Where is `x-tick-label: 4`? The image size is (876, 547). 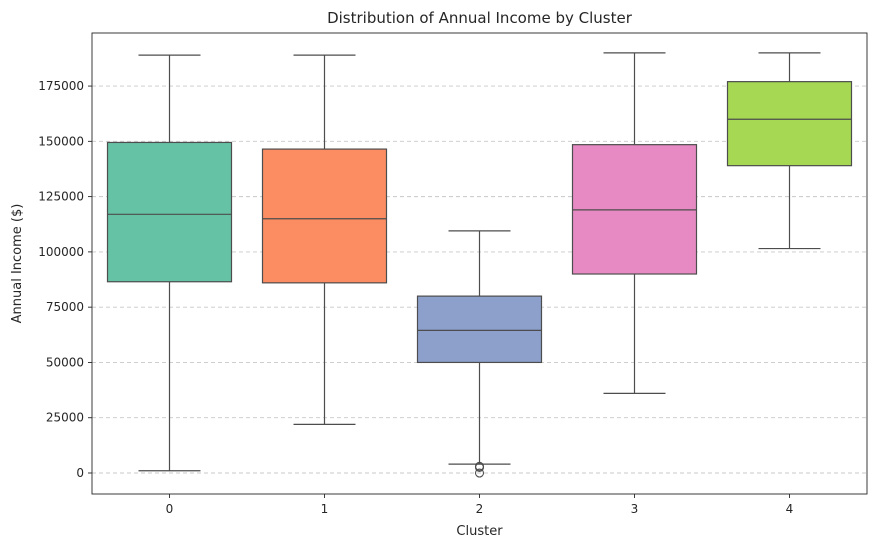 x-tick-label: 4 is located at coordinates (790, 509).